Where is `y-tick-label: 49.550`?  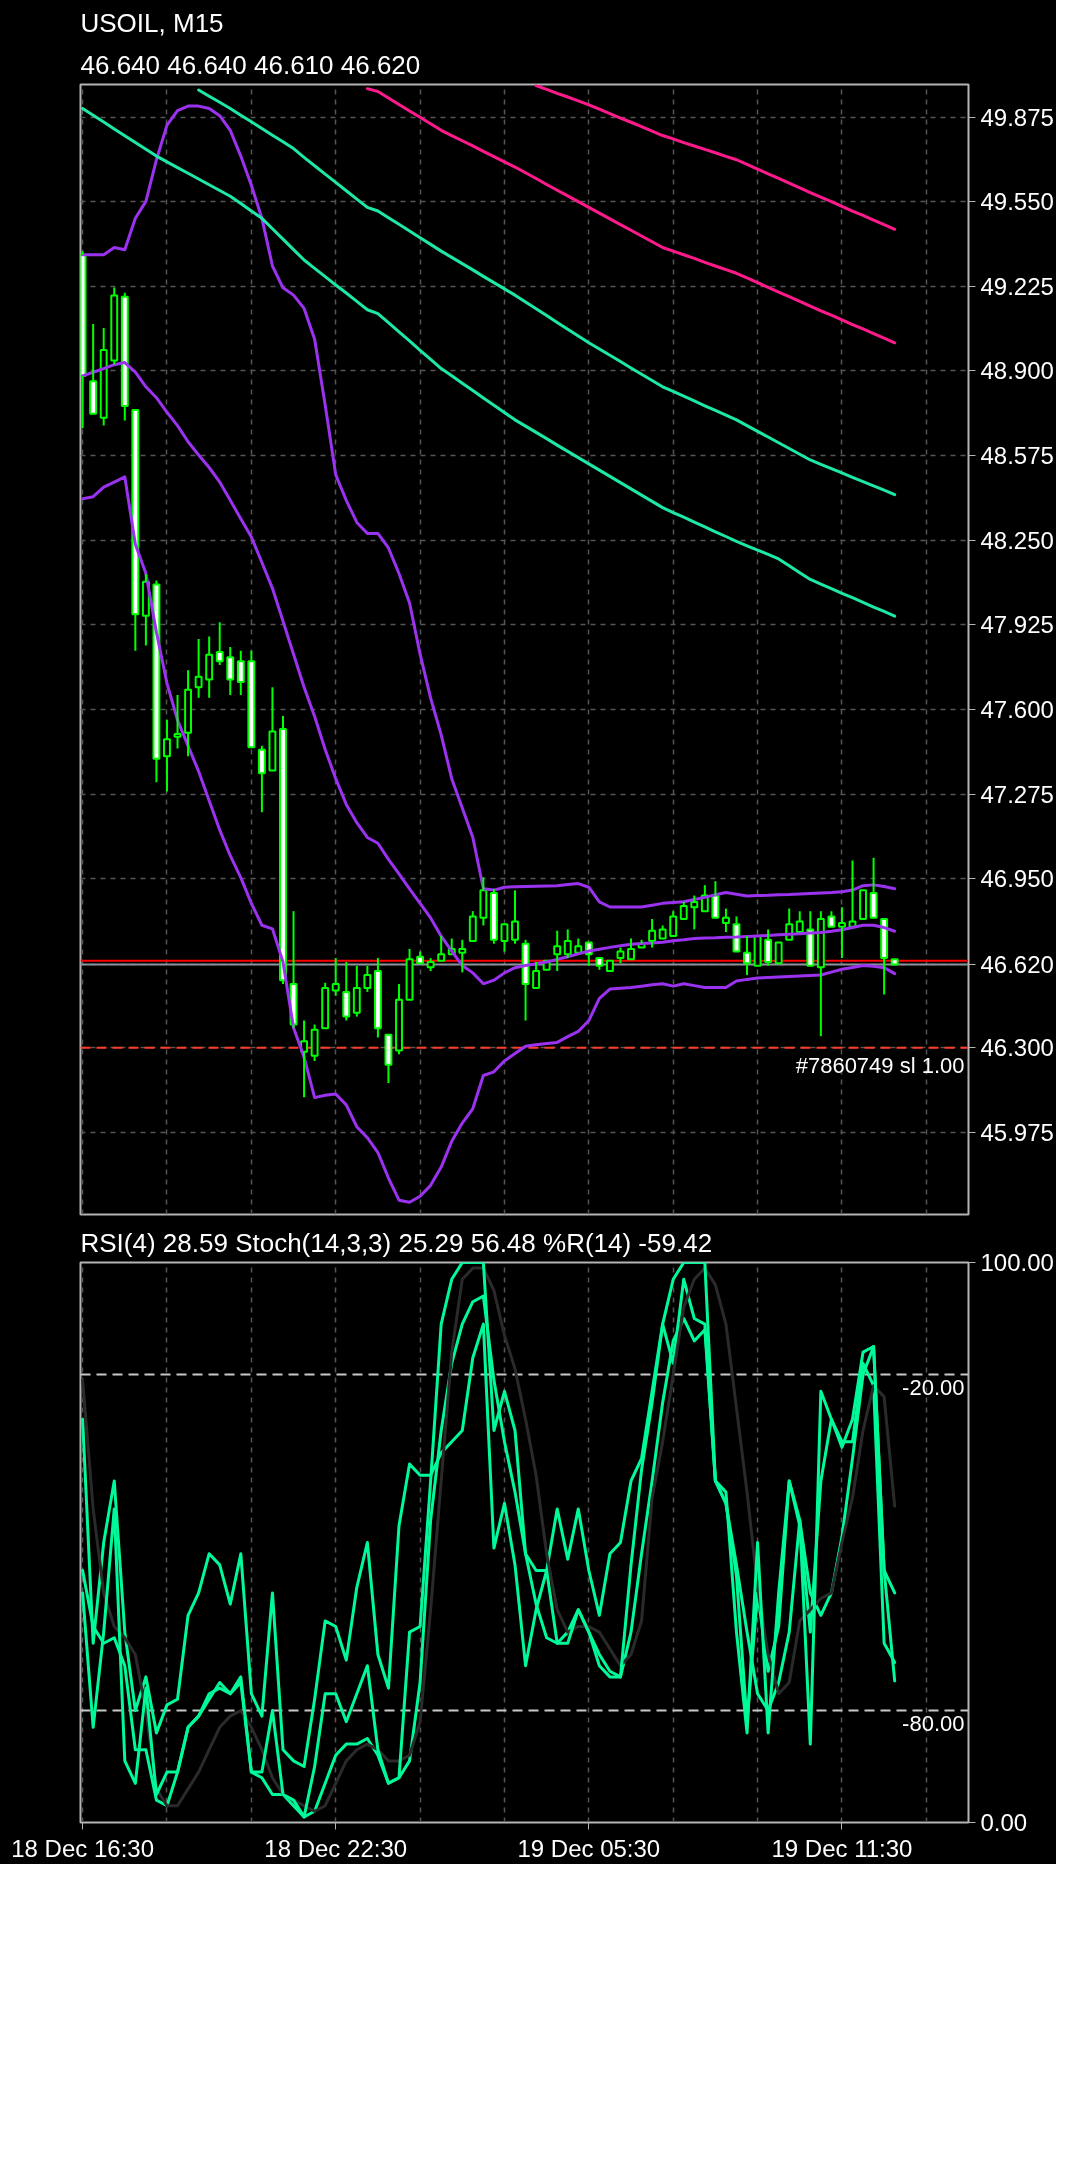
y-tick-label: 49.550 is located at coordinates (1017, 202).